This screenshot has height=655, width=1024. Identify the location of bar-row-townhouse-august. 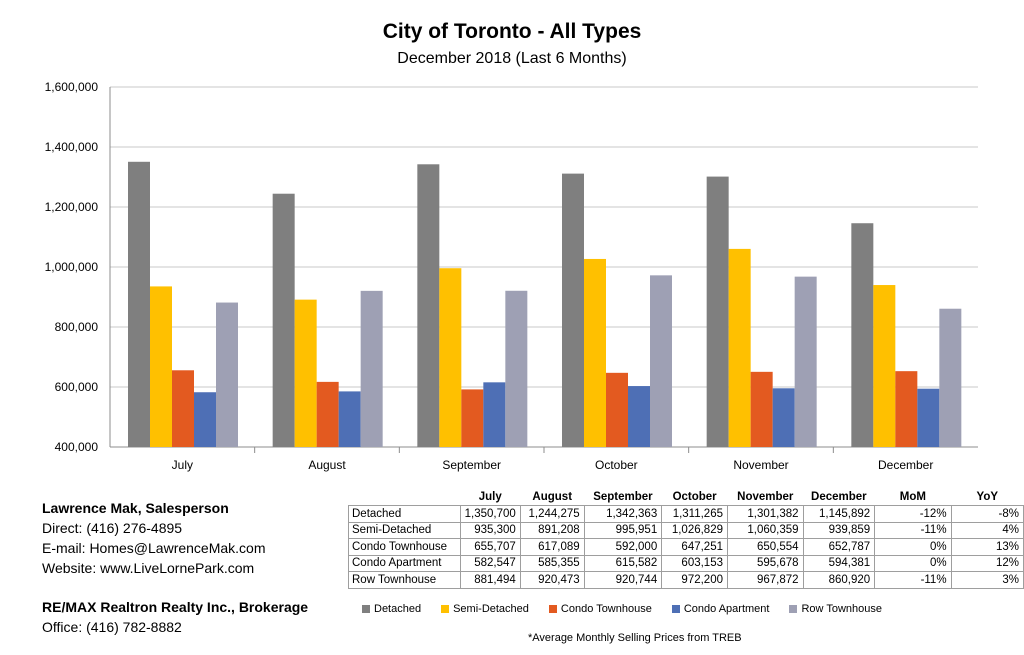
(371, 368).